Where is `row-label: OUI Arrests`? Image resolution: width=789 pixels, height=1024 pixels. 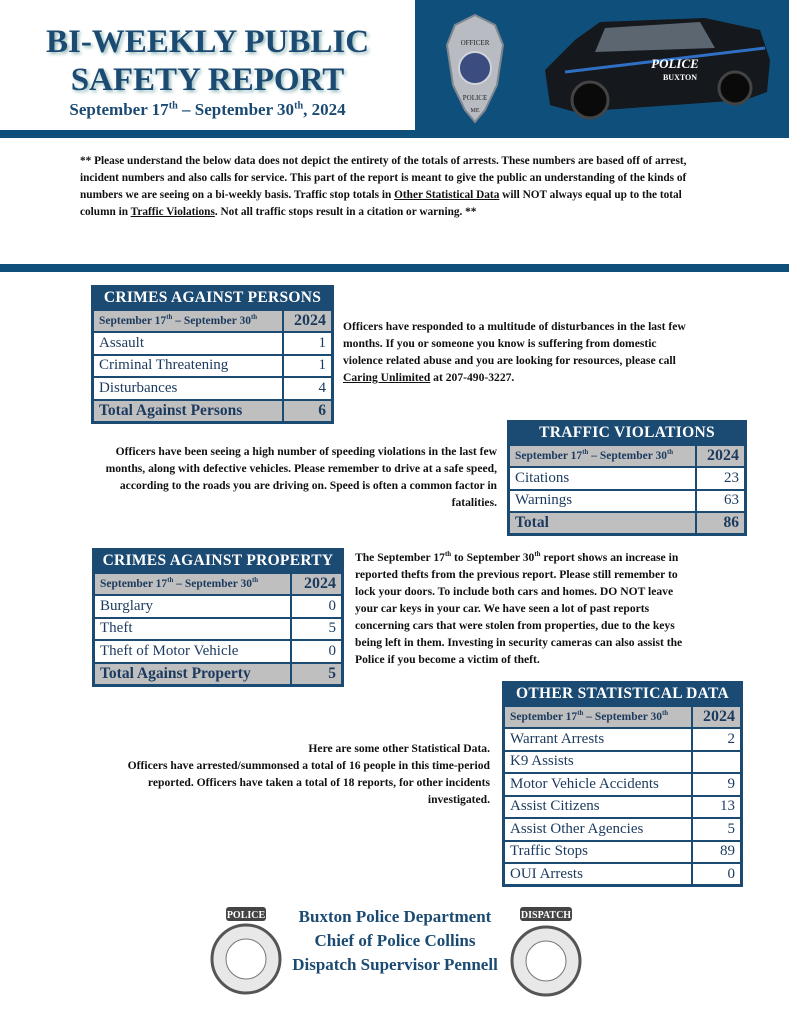 row-label: OUI Arrests is located at coordinates (598, 874).